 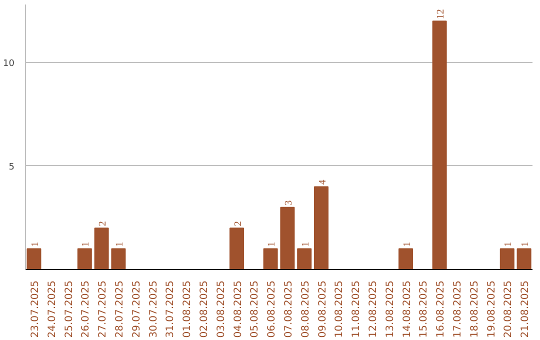 I want to click on x-tick-label: 04.08.2025, so click(x=238, y=309).